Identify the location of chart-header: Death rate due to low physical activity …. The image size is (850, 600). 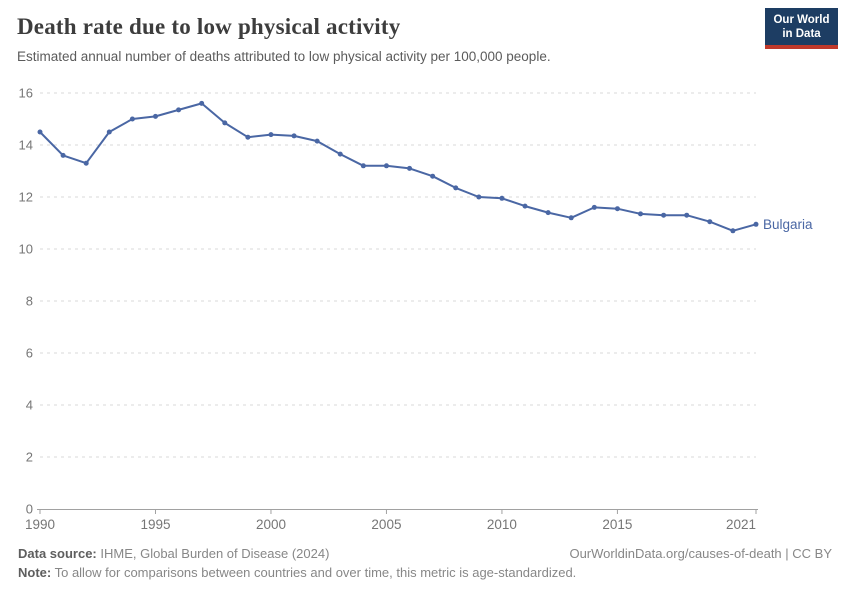
(382, 39).